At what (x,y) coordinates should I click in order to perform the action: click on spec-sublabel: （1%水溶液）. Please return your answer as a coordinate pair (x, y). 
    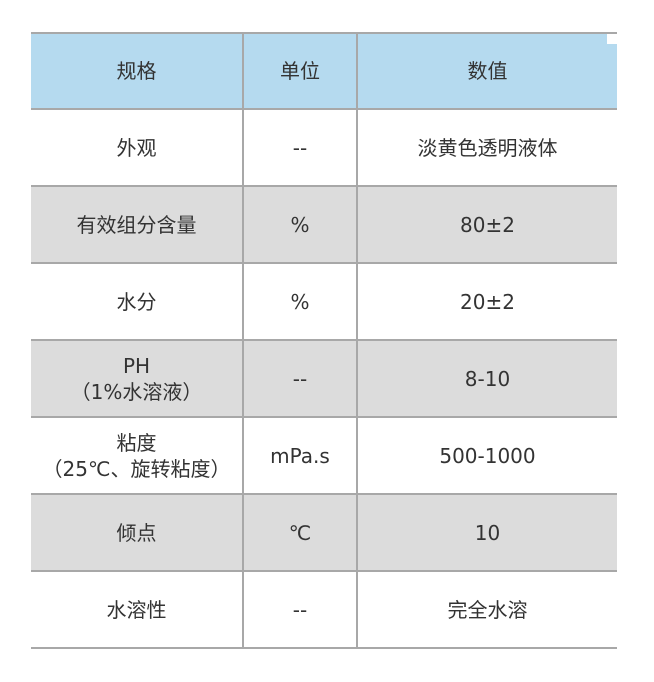
    Looking at the image, I should click on (136, 391).